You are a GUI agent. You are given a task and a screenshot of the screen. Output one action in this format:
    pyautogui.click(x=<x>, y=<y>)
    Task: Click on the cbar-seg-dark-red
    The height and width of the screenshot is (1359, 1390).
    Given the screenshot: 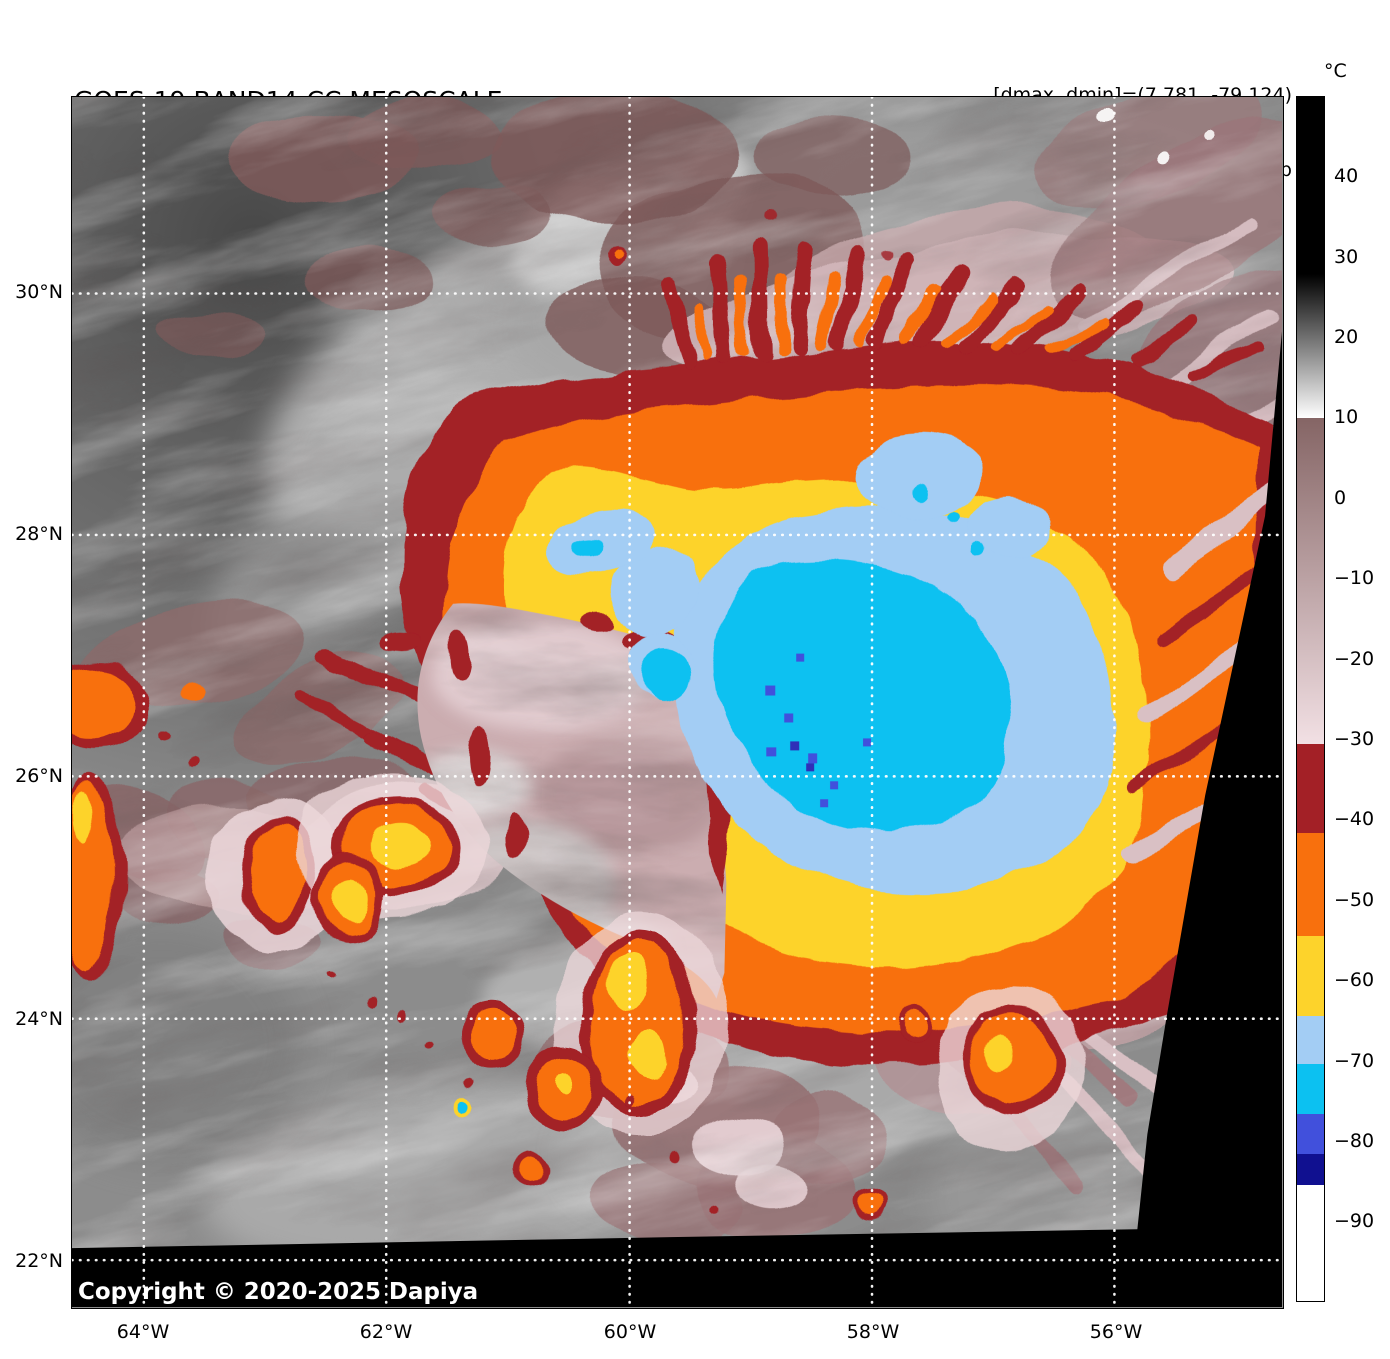 What is the action you would take?
    pyautogui.click(x=1310, y=788)
    